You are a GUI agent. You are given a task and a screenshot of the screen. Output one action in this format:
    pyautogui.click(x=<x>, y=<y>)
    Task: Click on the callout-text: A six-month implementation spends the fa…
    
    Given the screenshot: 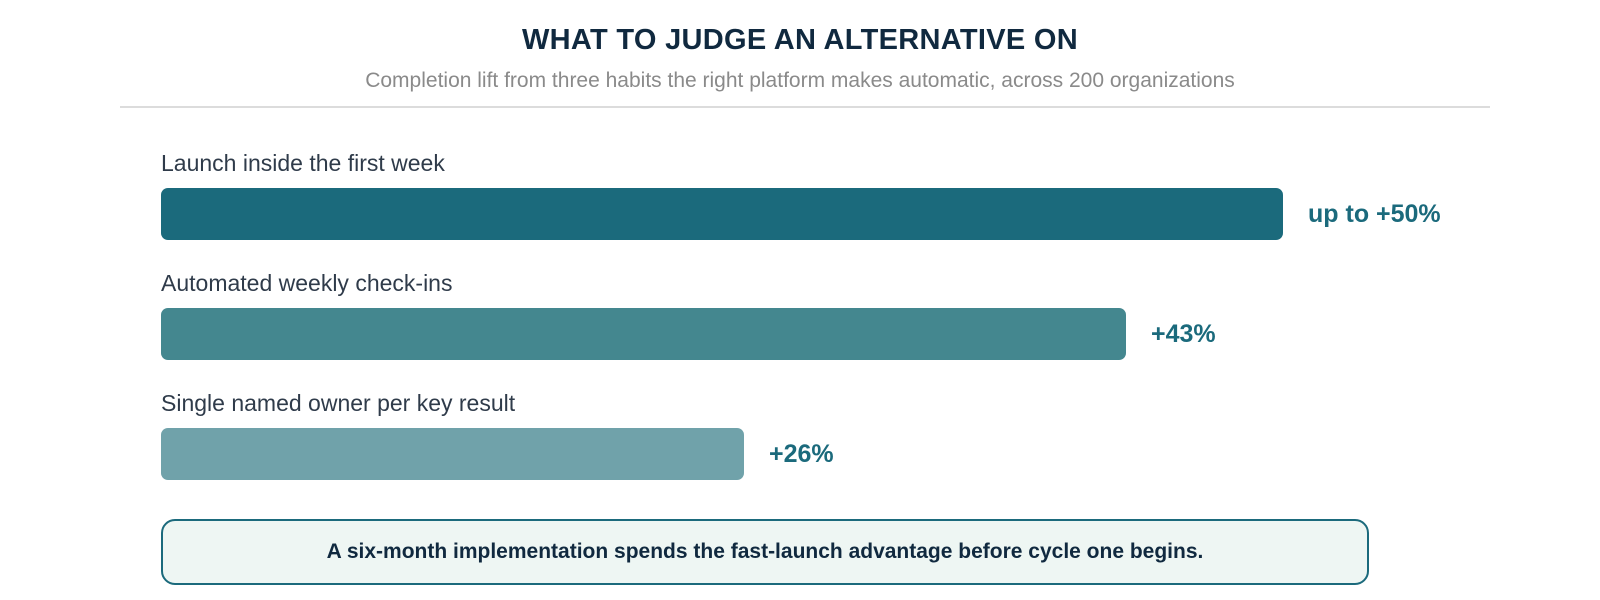 What is the action you would take?
    pyautogui.click(x=765, y=551)
    